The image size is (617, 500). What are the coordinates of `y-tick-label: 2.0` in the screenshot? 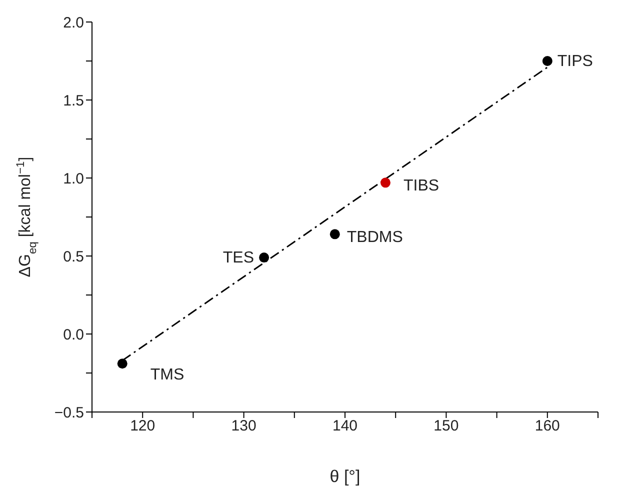 It's located at (73, 23).